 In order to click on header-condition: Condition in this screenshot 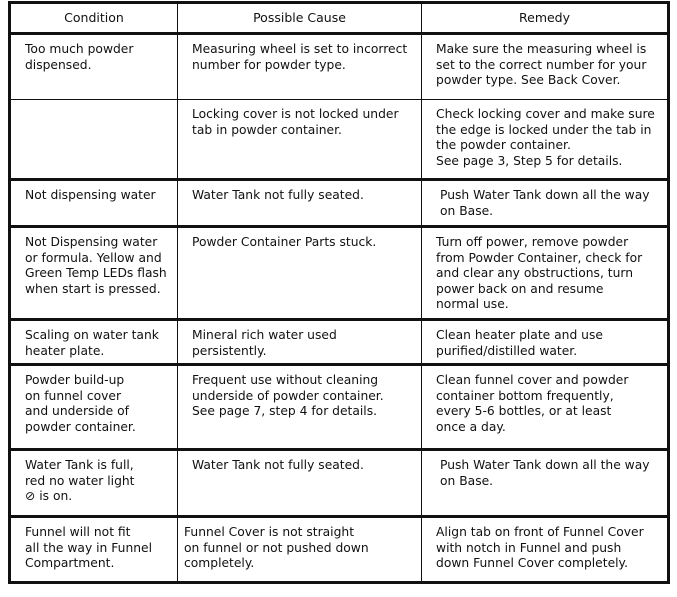, I will do `click(93, 18)`.